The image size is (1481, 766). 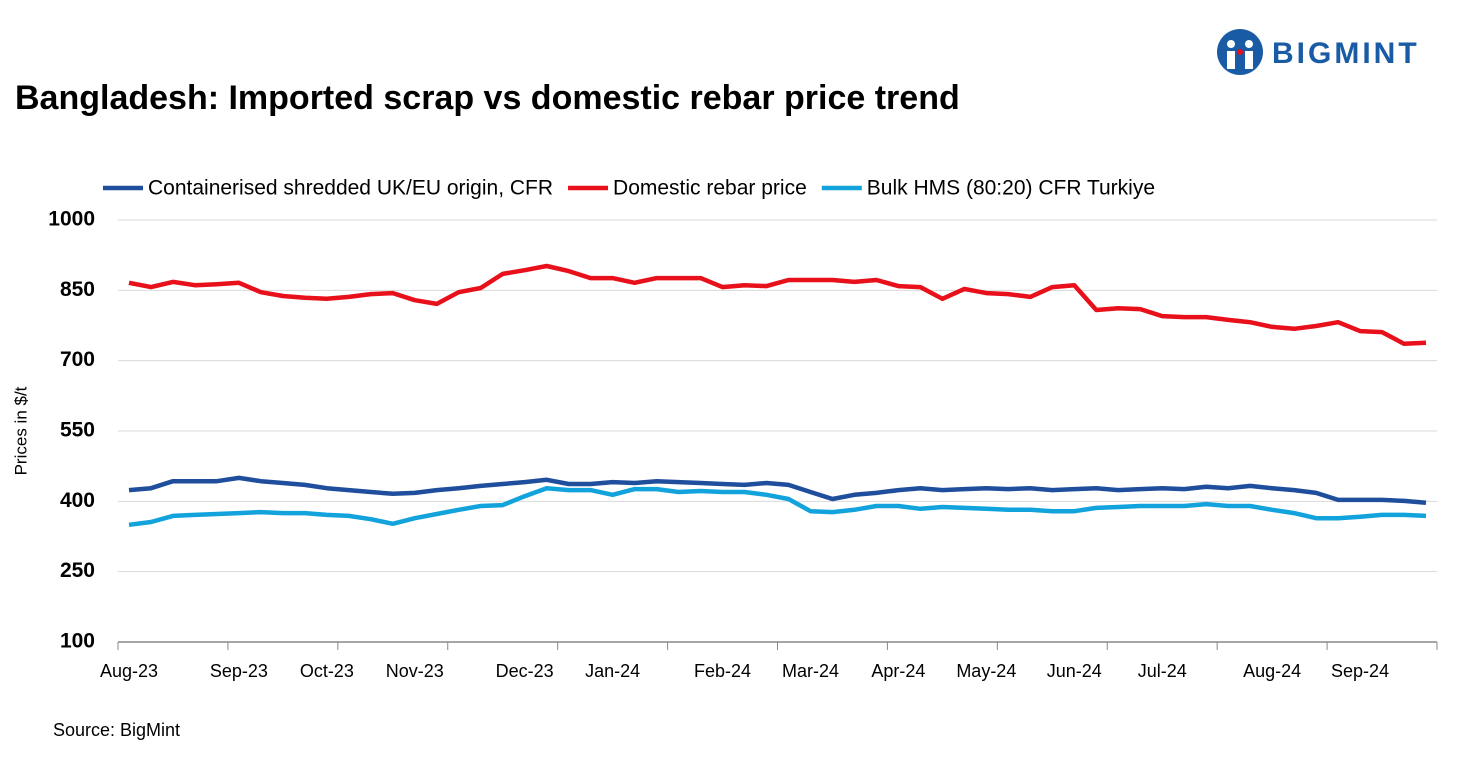 What do you see at coordinates (1360, 671) in the screenshot?
I see `x-tick-label: Sep-24` at bounding box center [1360, 671].